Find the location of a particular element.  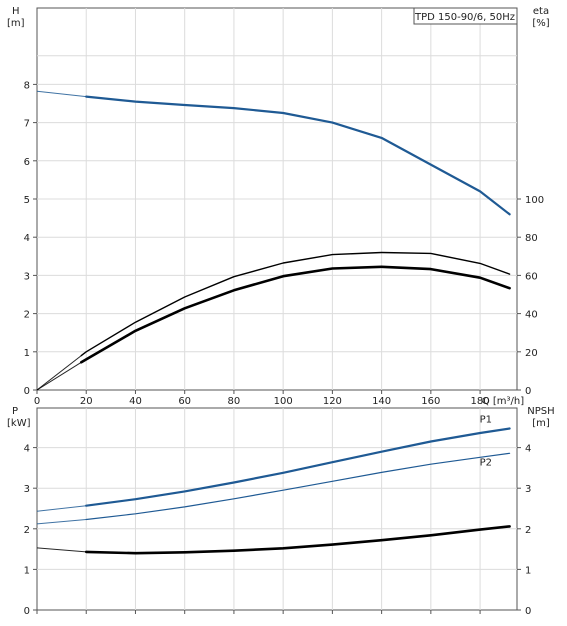

y-right-tick-label: 4 is located at coordinates (528, 449).